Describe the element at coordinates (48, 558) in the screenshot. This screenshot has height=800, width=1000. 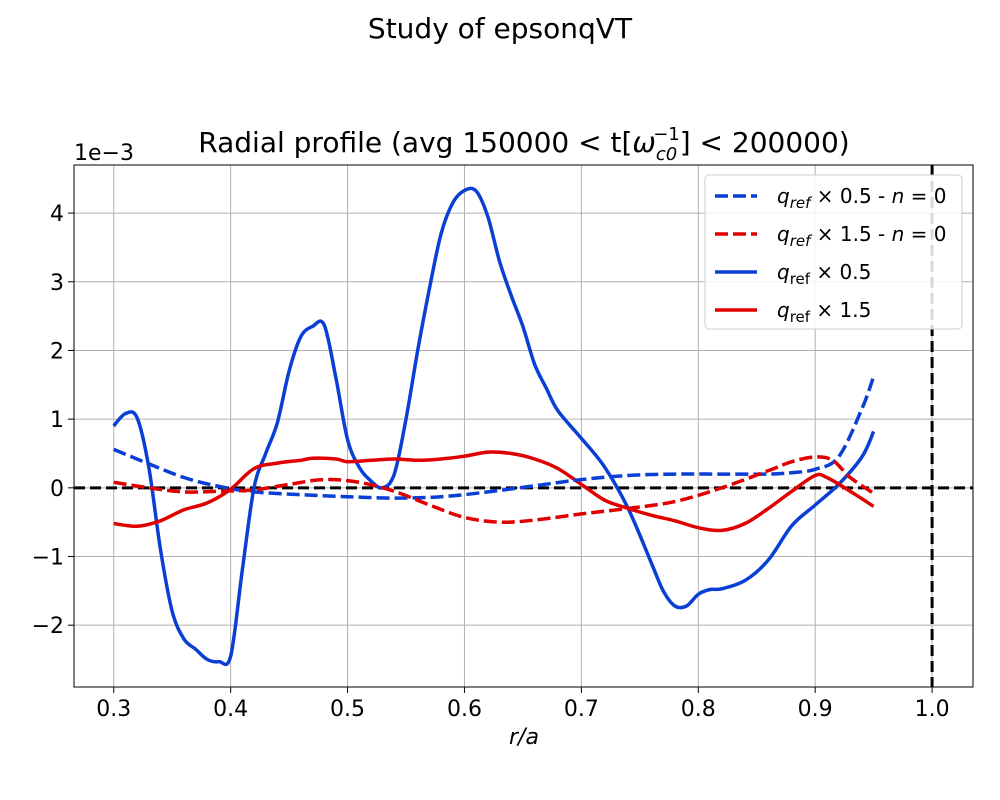
I see `y-tick-label: −1` at that location.